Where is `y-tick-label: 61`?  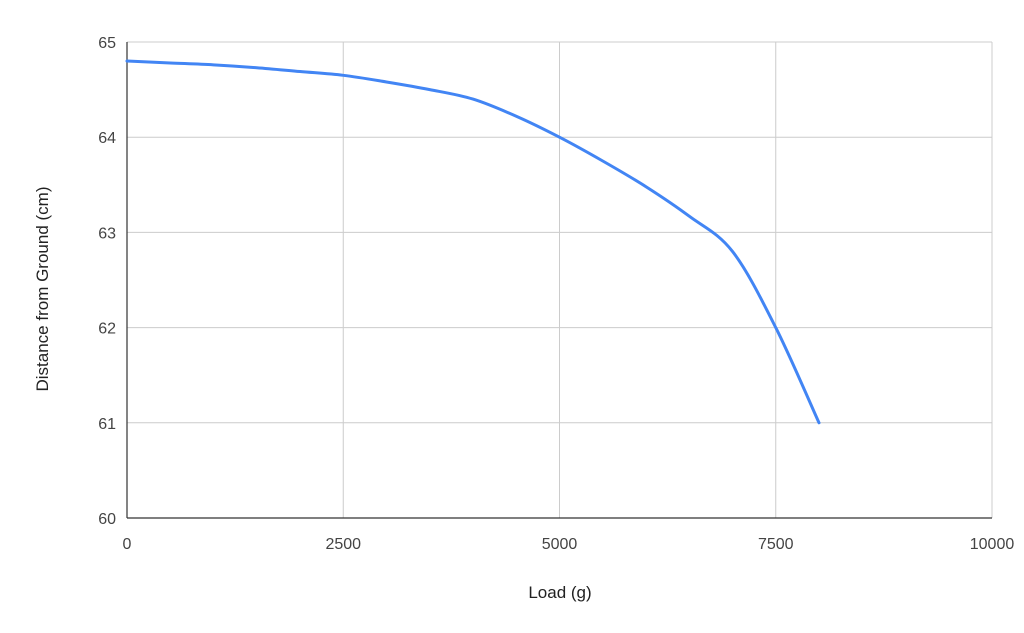
y-tick-label: 61 is located at coordinates (107, 424).